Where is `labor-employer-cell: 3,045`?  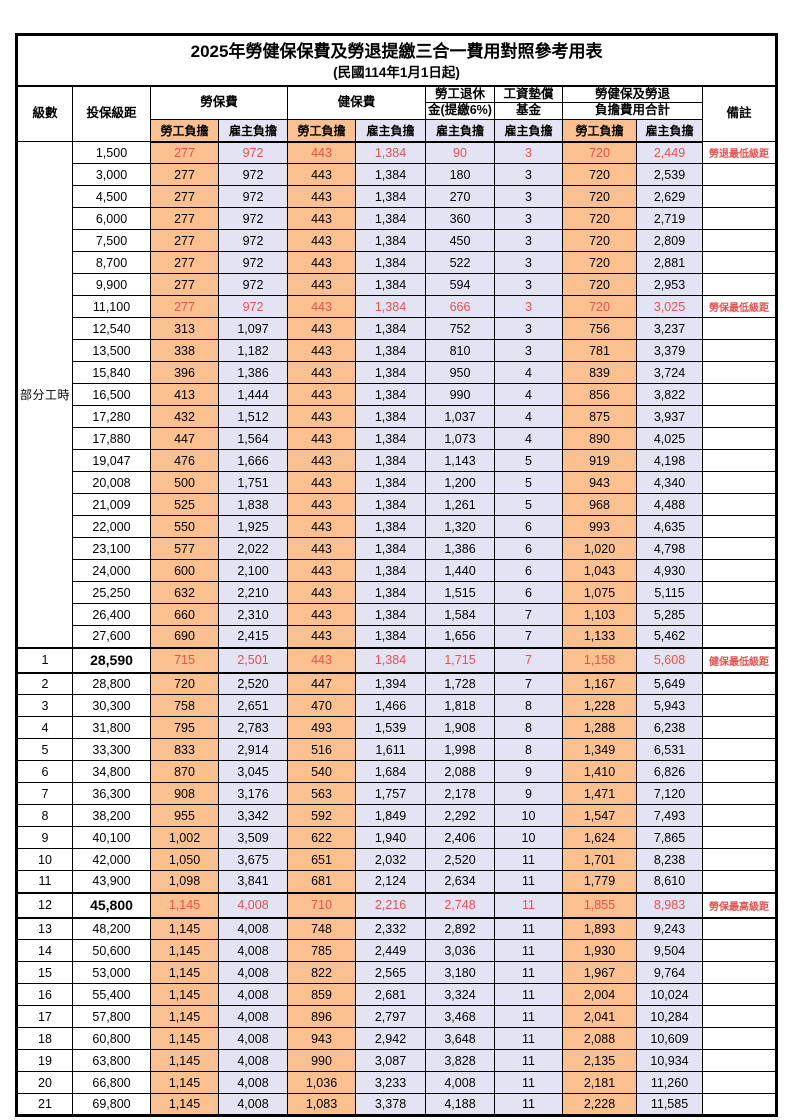 labor-employer-cell: 3,045 is located at coordinates (253, 771).